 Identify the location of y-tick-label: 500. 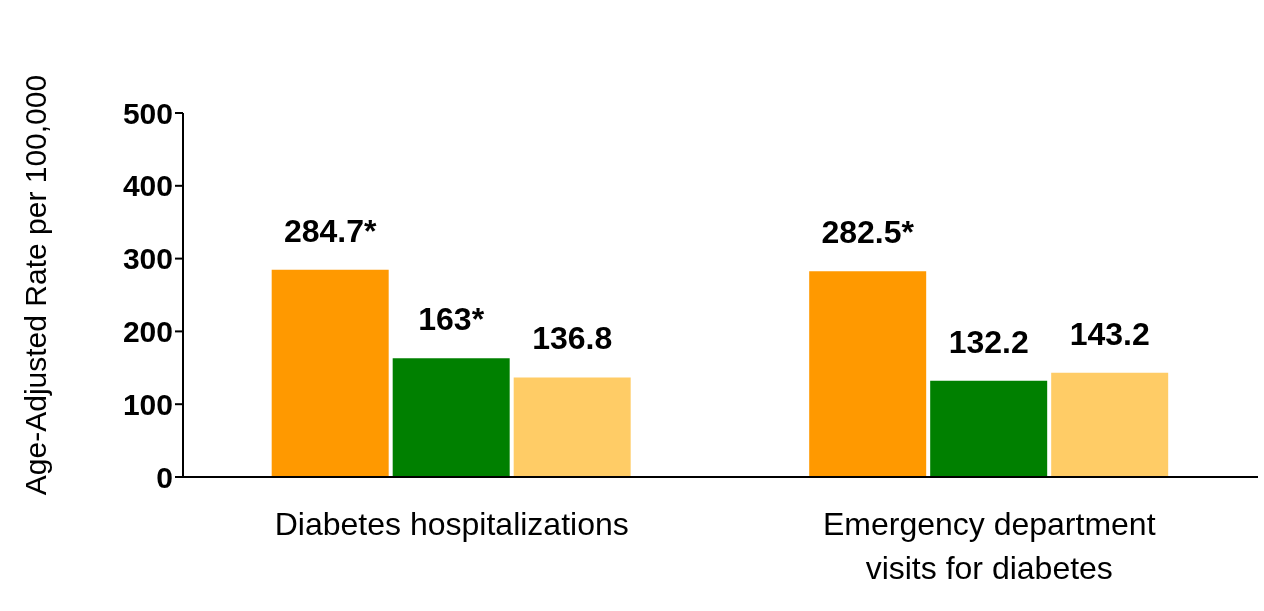
(147, 113).